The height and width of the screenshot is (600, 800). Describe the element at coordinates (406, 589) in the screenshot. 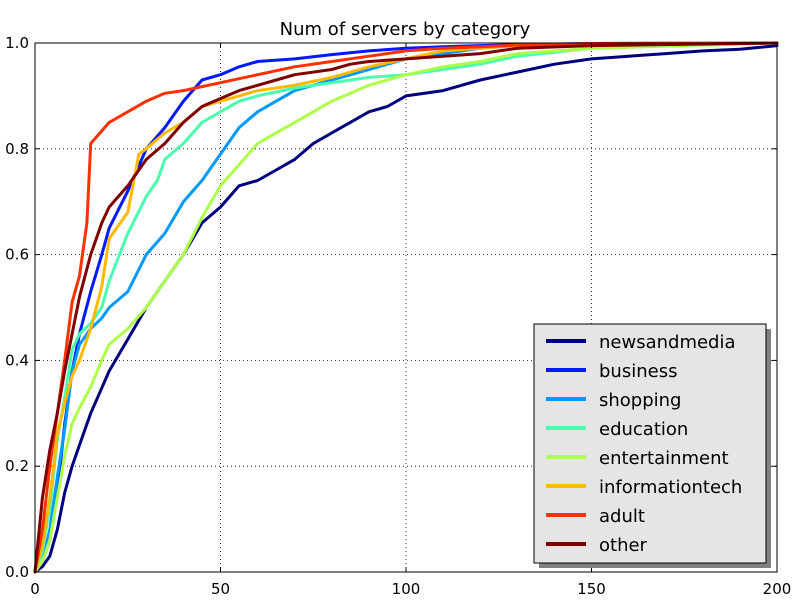

I see `x-tick-label: 100` at that location.